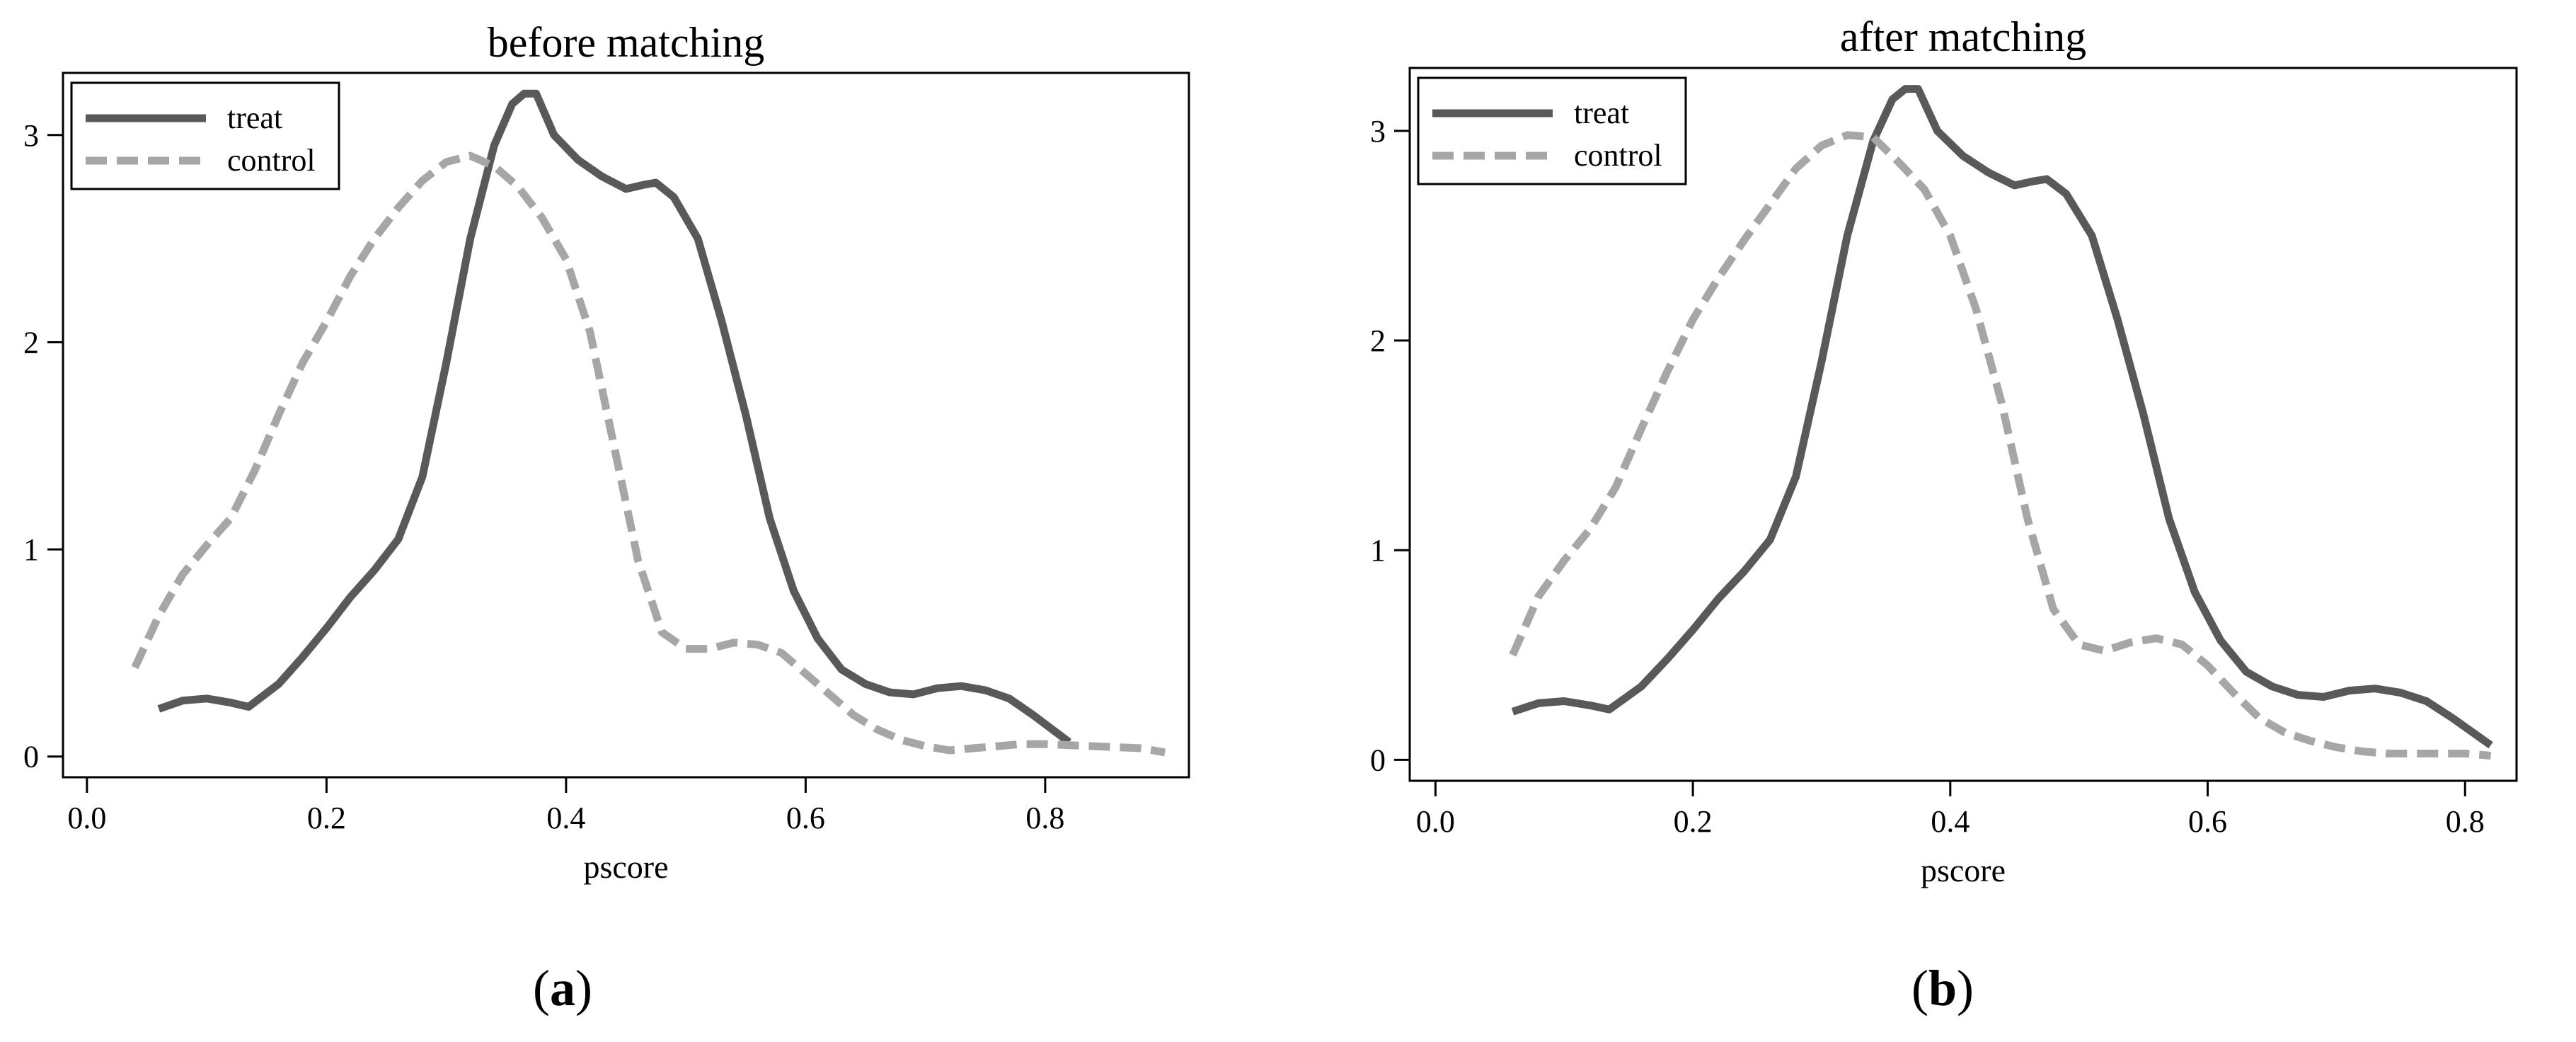 This screenshot has height=1042, width=2576. Describe the element at coordinates (1963, 36) in the screenshot. I see `chart-title: after matching` at that location.